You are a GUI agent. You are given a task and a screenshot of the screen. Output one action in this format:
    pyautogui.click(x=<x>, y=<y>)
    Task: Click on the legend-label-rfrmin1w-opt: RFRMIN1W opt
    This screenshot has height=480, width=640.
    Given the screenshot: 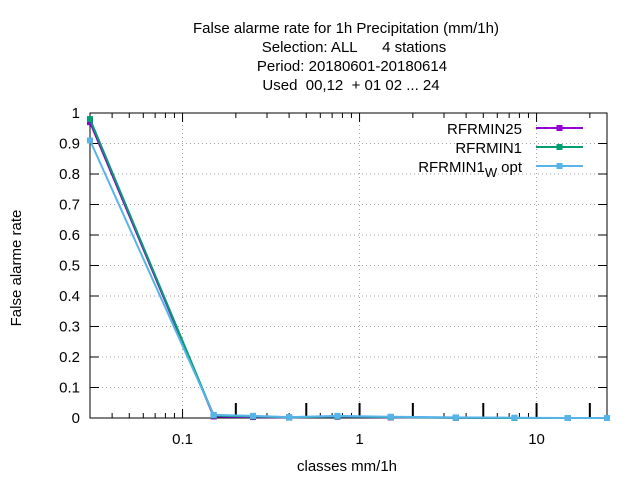 What is the action you would take?
    pyautogui.click(x=470, y=169)
    